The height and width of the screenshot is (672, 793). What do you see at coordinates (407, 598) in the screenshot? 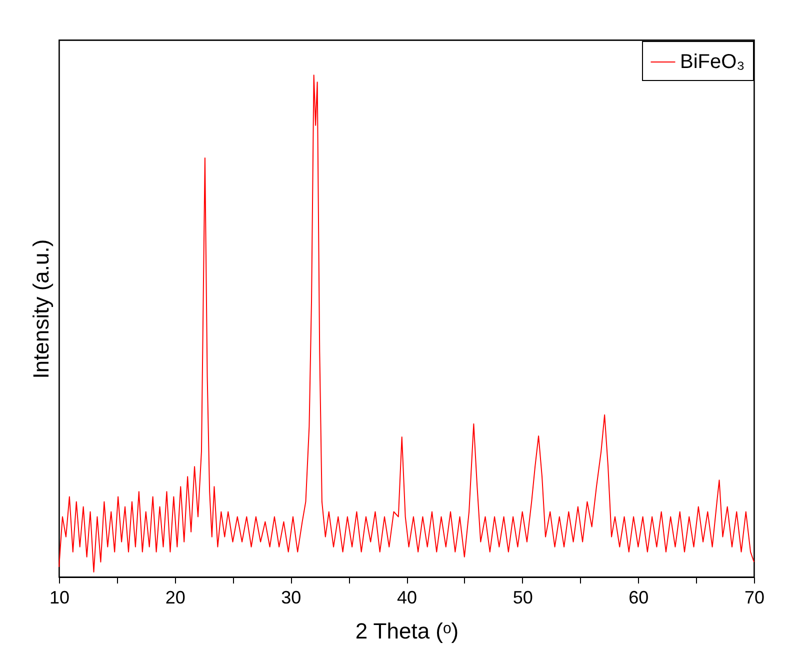
I see `x-tick-label: 40` at bounding box center [407, 598].